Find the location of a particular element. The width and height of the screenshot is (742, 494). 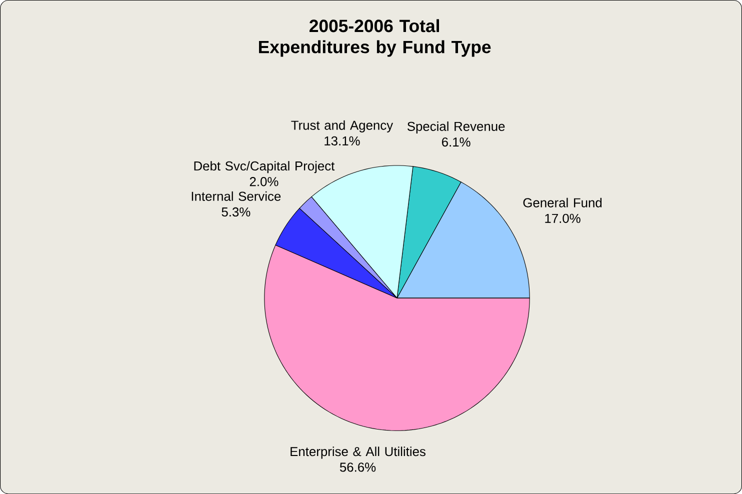

slice-label: Internal Service is located at coordinates (236, 196).